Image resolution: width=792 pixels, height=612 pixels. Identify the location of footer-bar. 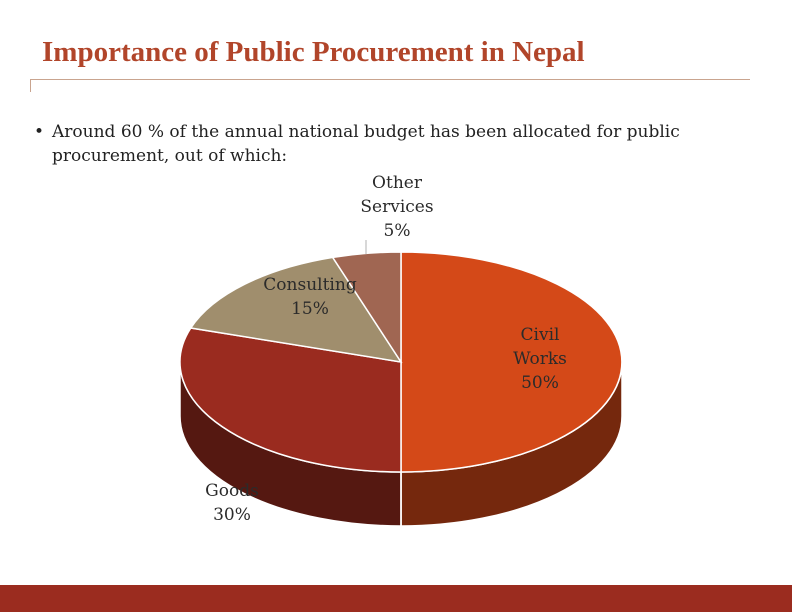
(396, 598).